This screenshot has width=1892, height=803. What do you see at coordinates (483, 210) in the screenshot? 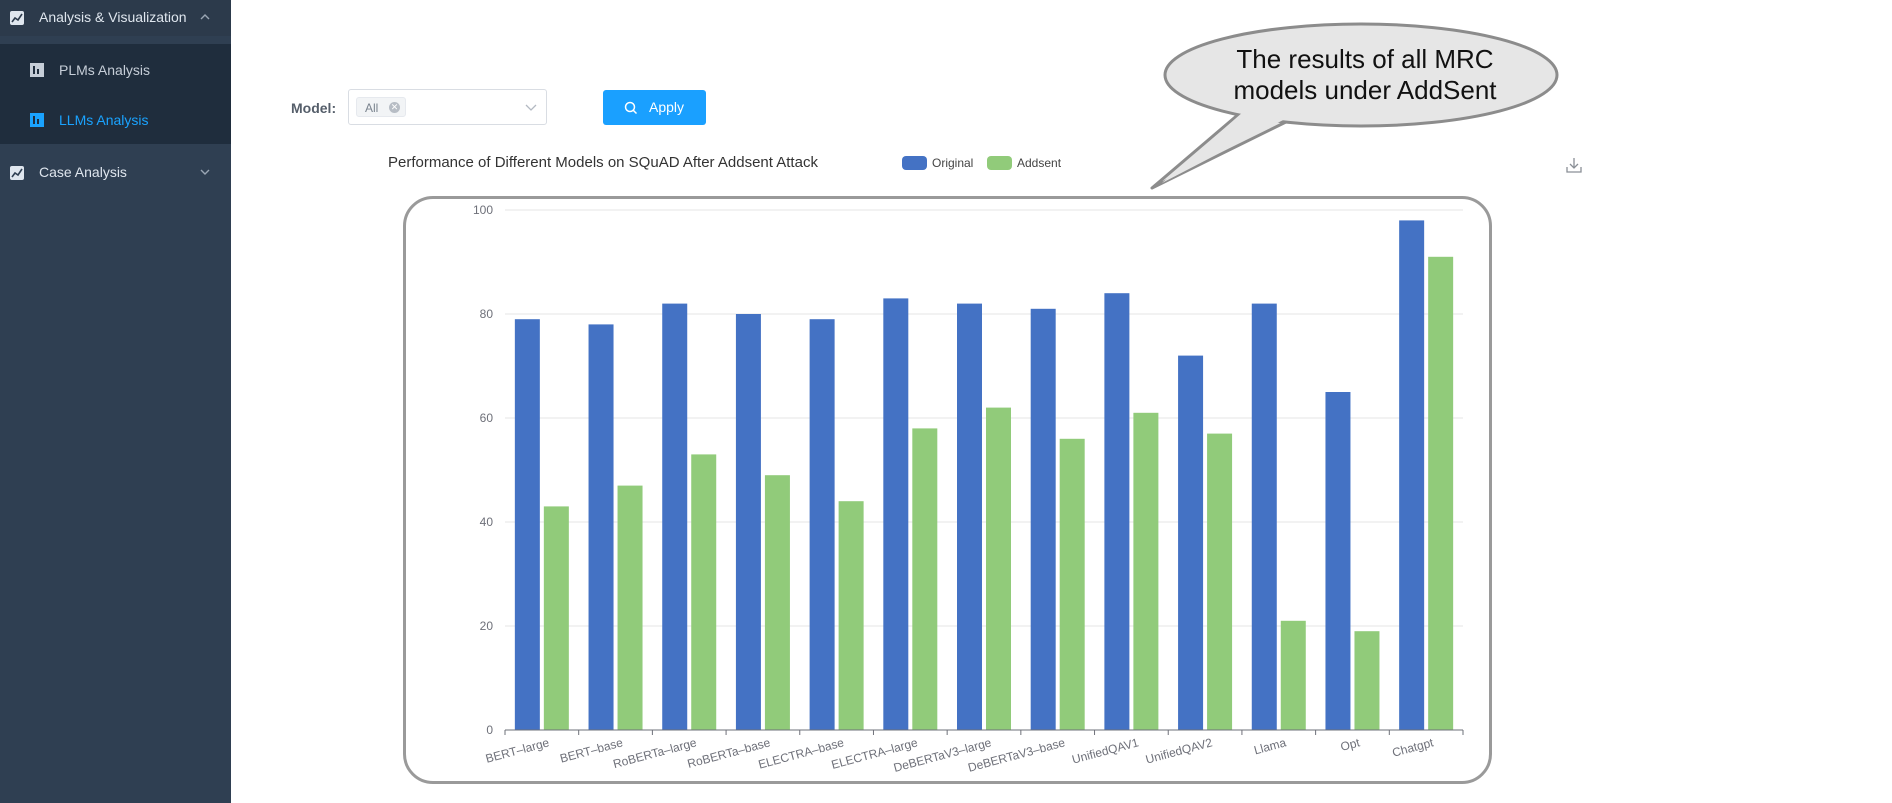
I see `y-tick-label: 100` at bounding box center [483, 210].